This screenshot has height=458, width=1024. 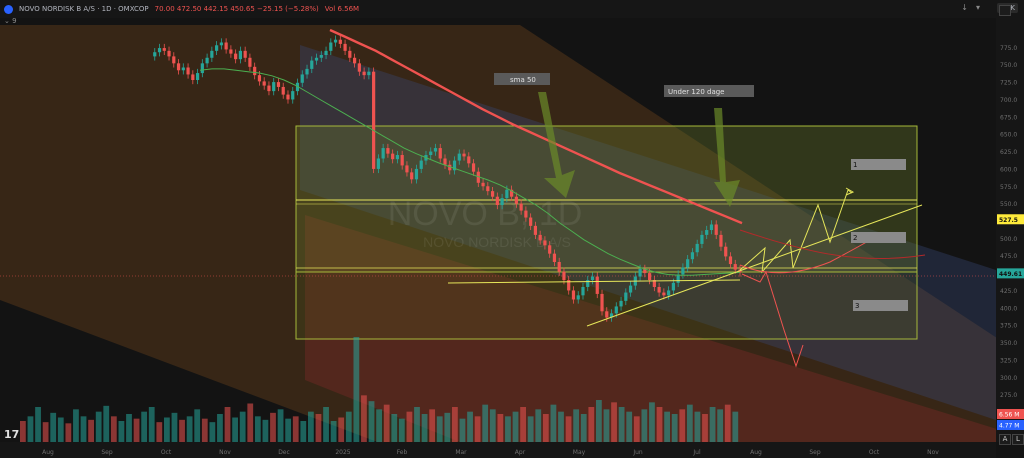 What do you see at coordinates (1008, 326) in the screenshot?
I see `y-tick-label: 375.0` at bounding box center [1008, 326].